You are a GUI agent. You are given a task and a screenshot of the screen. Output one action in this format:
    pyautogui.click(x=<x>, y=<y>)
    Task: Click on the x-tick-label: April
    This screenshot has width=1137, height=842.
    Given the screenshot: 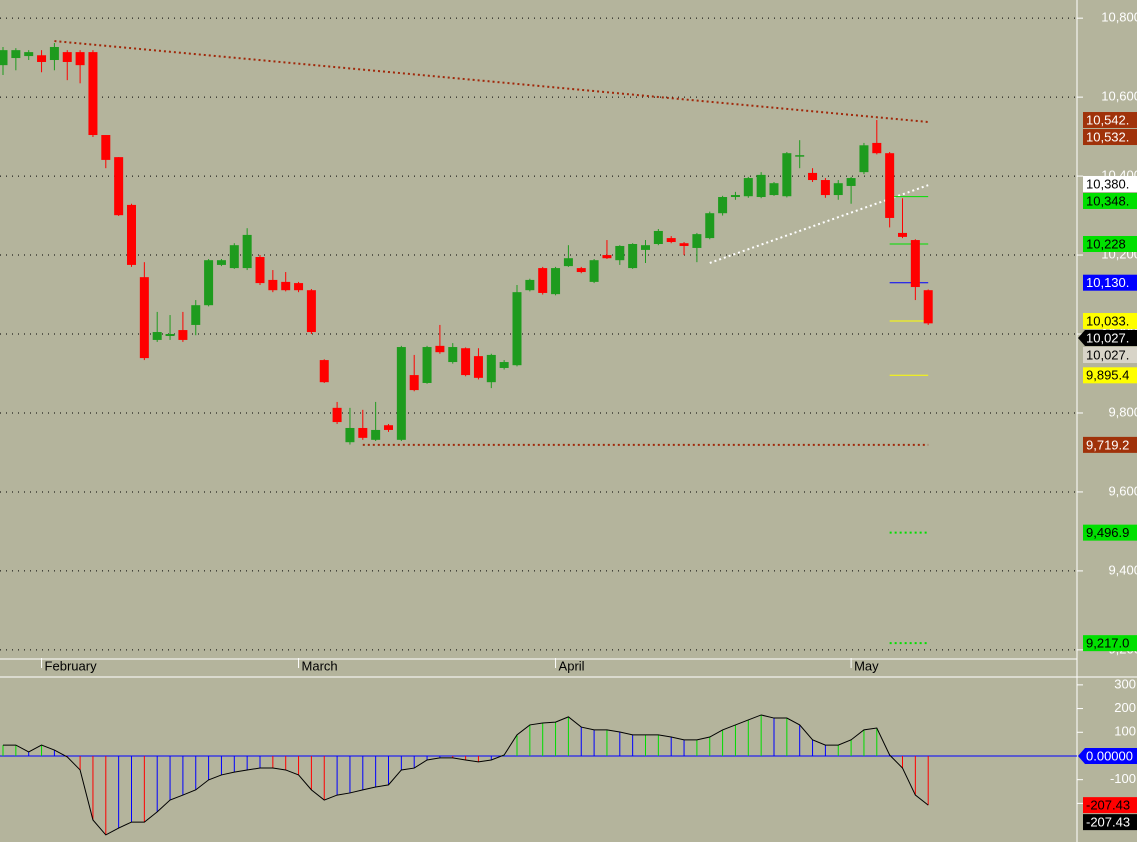 What is the action you would take?
    pyautogui.click(x=572, y=665)
    